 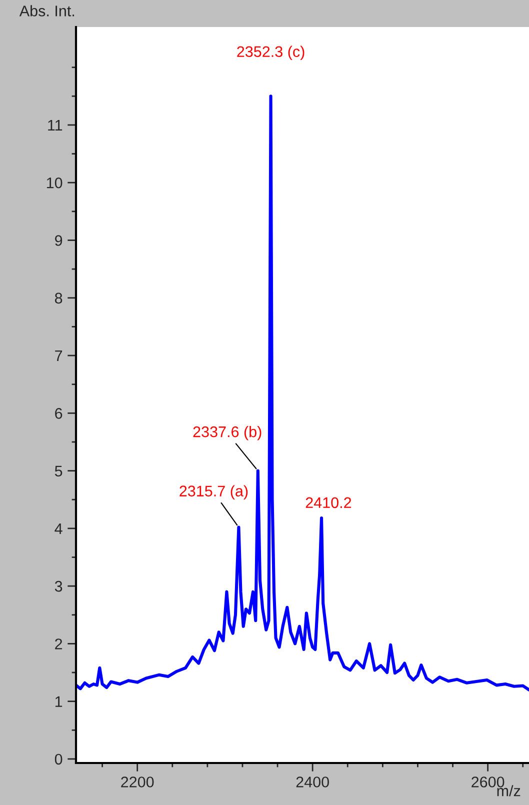 I want to click on y-tick-label: 0, so click(x=58, y=759).